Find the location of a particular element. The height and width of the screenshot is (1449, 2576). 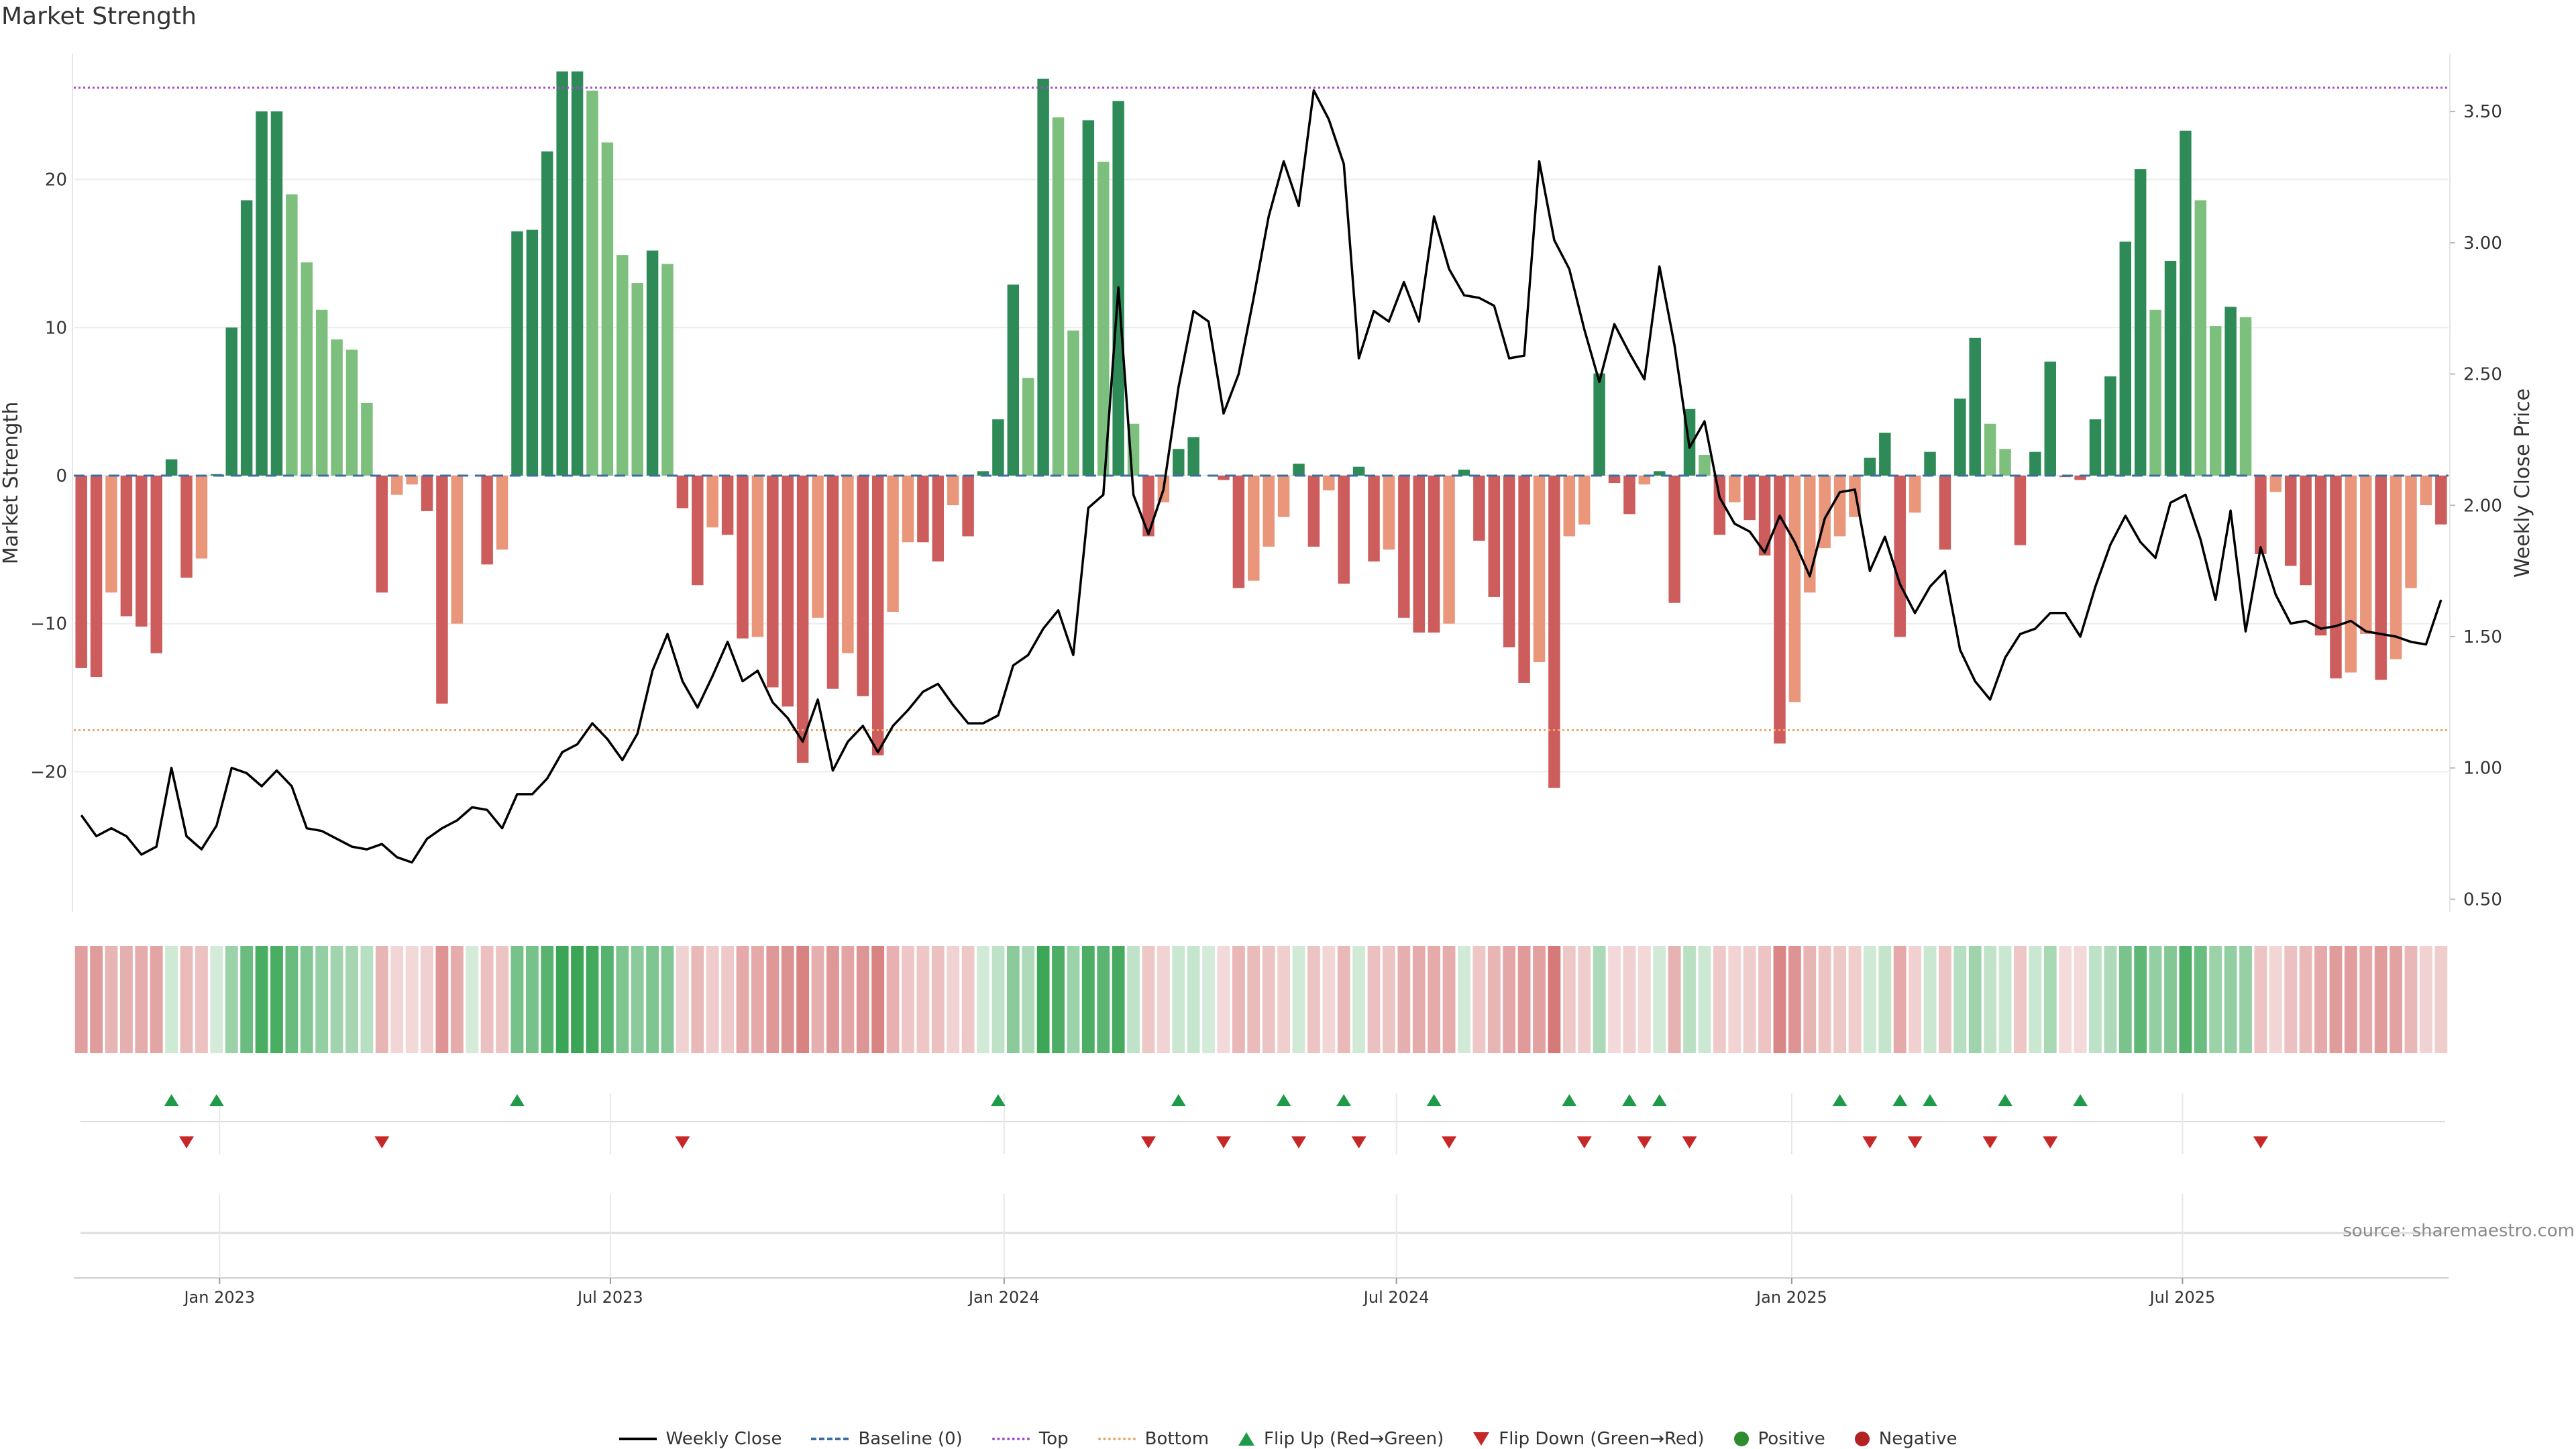

legend-label: Baseline (0) is located at coordinates (910, 1439).